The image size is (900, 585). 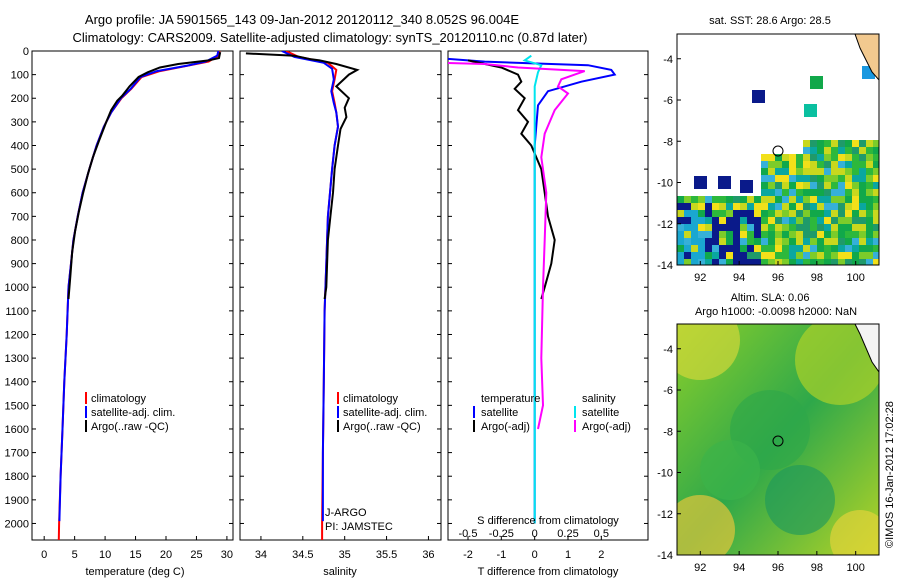 What do you see at coordinates (770, 21) in the screenshot?
I see `sst-map-title: sat. SST: 28.6 Argo: 28.5` at bounding box center [770, 21].